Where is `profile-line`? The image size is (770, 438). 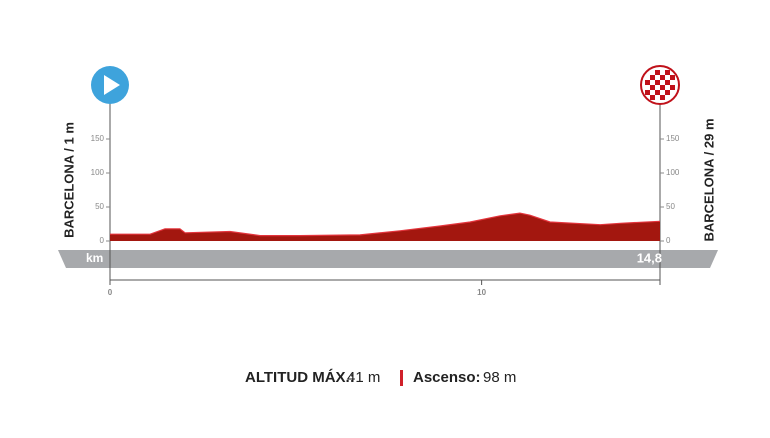
profile-line is located at coordinates (385, 224).